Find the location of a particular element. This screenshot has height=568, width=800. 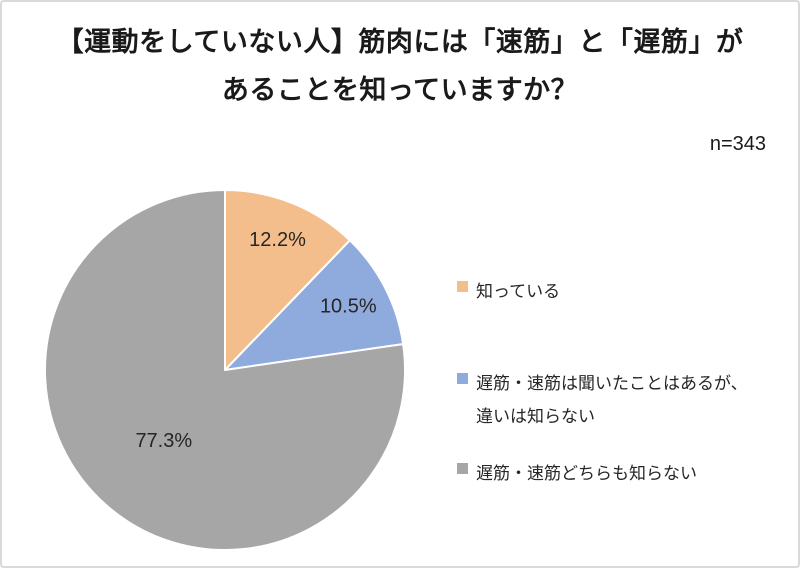

legend-item: 遅筋・速筋どちらも知らない is located at coordinates (610, 473).